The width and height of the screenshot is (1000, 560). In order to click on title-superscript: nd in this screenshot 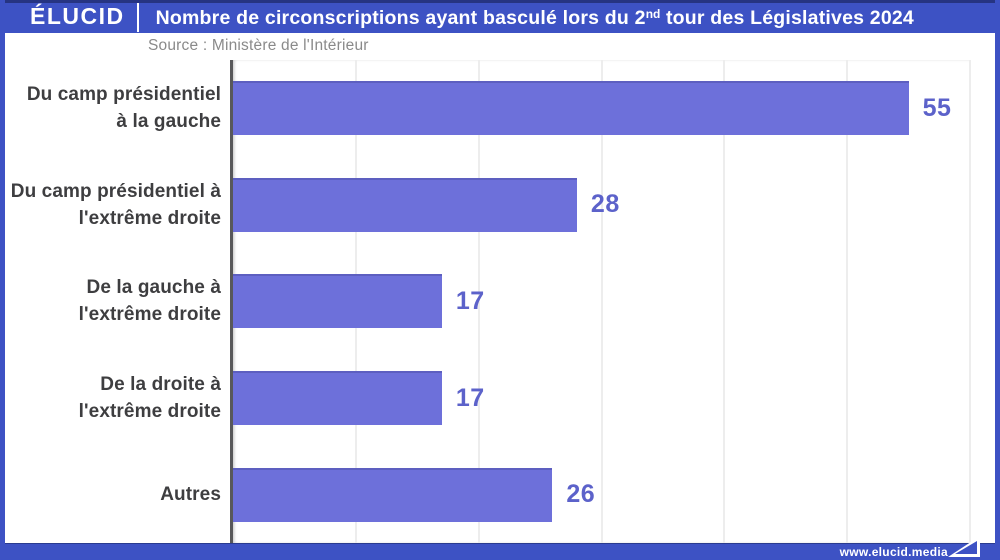, I will do `click(653, 14)`.